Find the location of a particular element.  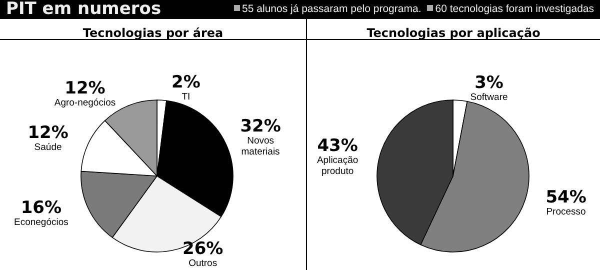

slice-label: Econegócios is located at coordinates (41, 222).